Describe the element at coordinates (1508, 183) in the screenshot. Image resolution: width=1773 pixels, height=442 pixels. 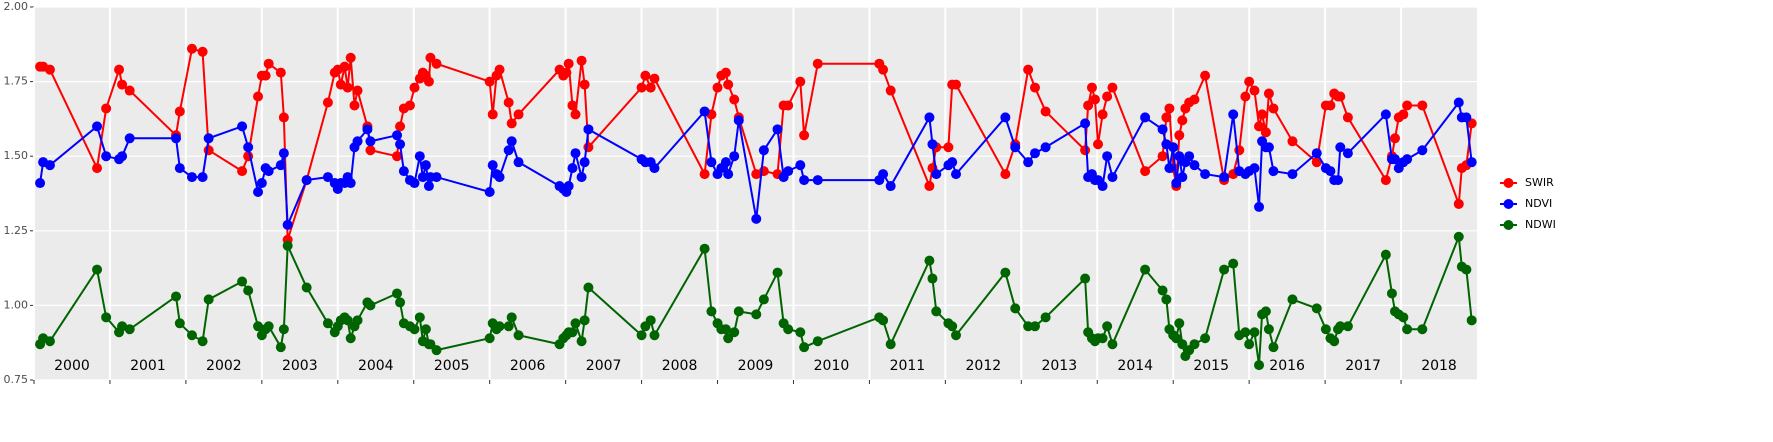
I see `legend-marker` at that location.